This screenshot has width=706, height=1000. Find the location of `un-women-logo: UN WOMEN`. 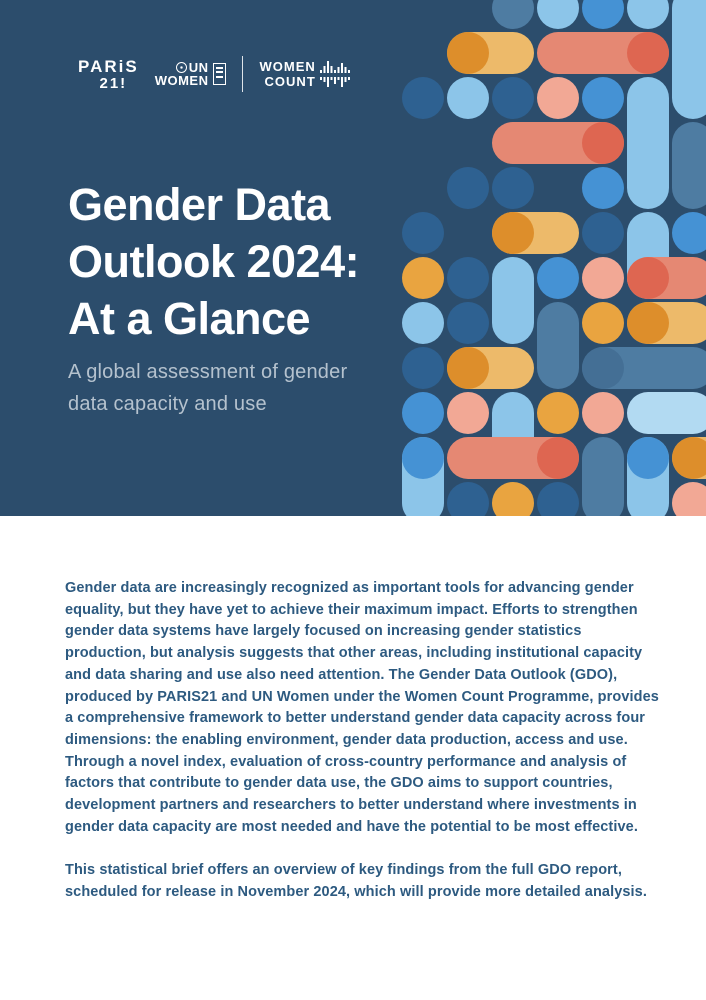

un-women-logo: UN WOMEN is located at coordinates (191, 74).